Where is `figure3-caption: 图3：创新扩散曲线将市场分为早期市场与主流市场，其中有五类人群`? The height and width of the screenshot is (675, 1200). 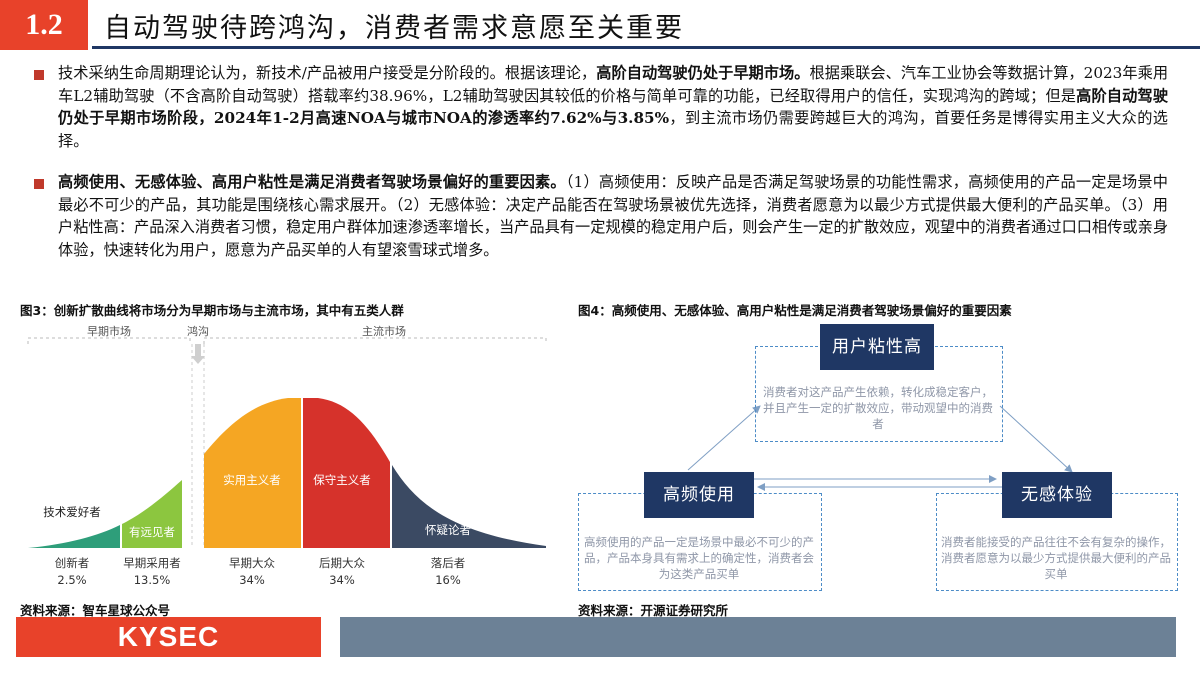
figure3-caption: 图3：创新扩散曲线将市场分为早期市场与主流市场，其中有五类人群 is located at coordinates (212, 310).